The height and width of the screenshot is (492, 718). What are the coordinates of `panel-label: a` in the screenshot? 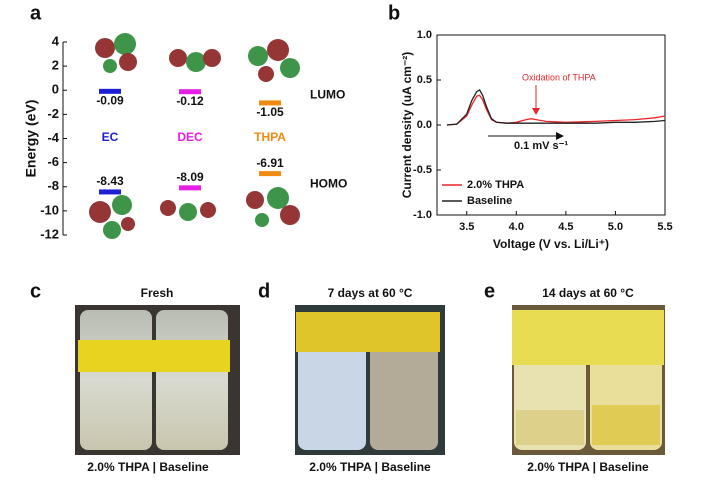 It's located at (36, 13).